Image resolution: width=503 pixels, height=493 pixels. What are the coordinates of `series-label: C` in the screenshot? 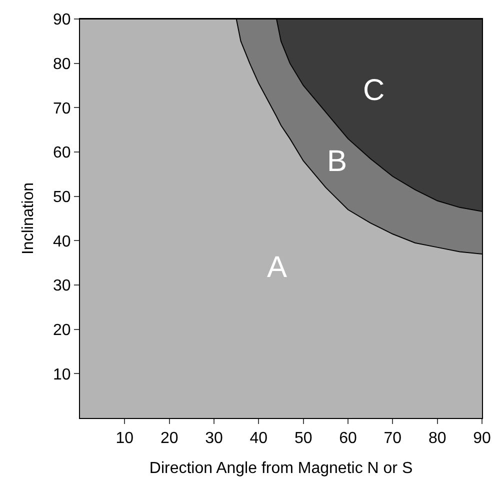 It's located at (374, 90).